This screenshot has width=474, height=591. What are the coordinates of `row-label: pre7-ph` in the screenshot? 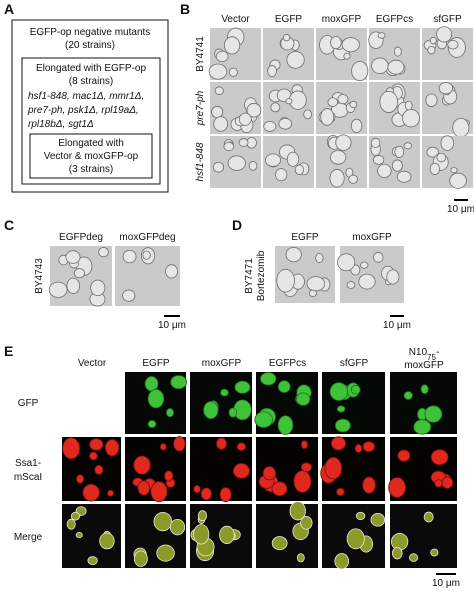 It's located at (200, 108).